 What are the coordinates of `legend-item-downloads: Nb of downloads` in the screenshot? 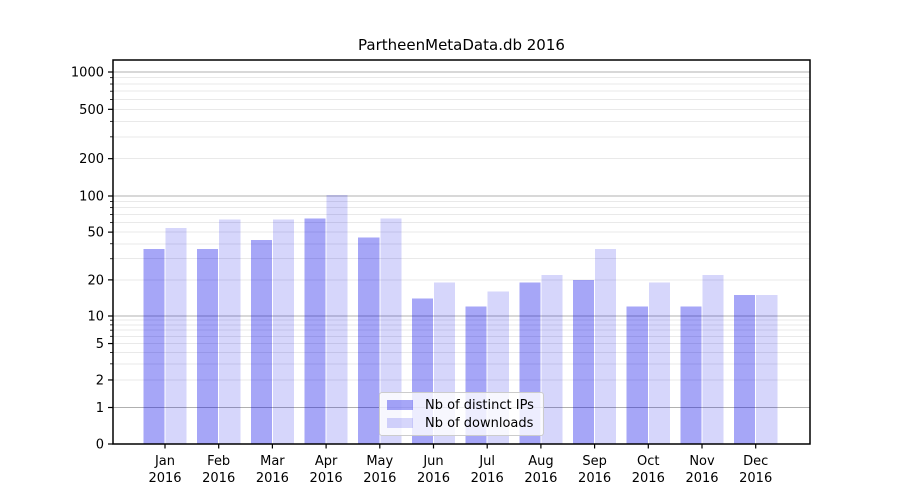 It's located at (461, 423).